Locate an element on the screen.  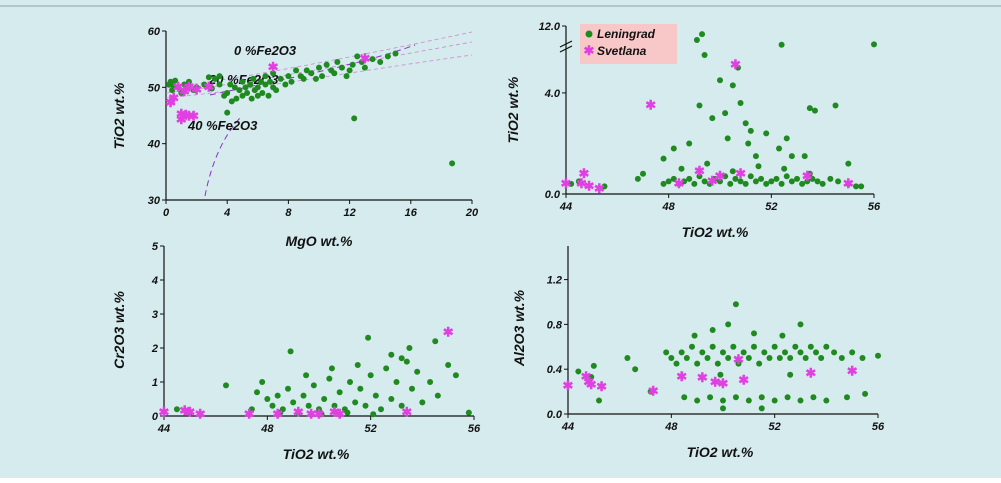
y-tick-label: 0.0 is located at coordinates (555, 415).